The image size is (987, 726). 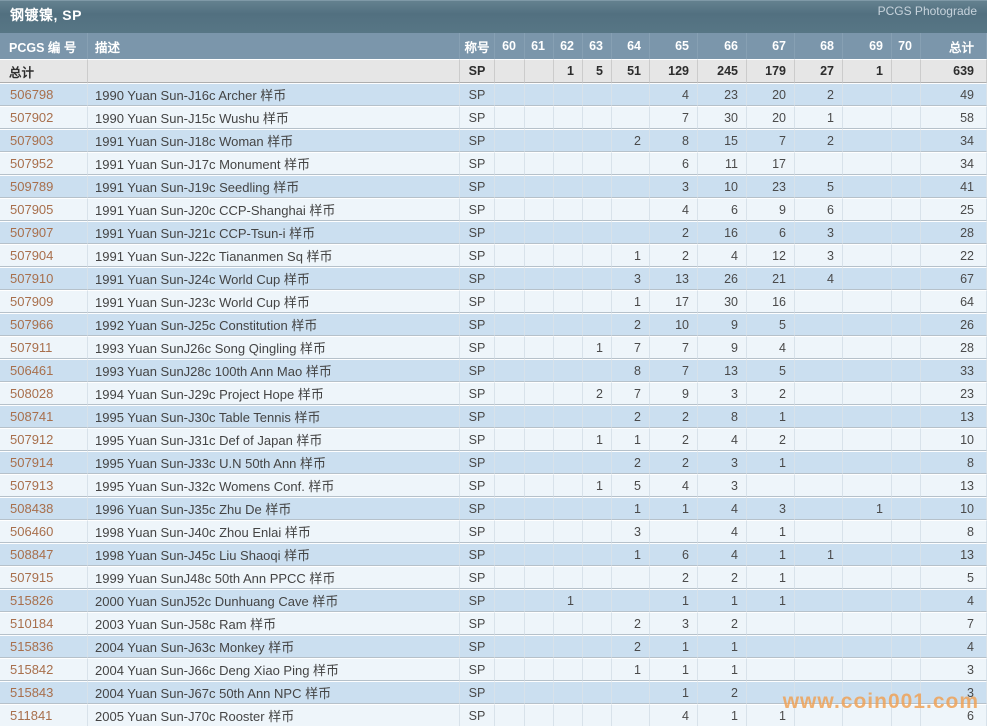 I want to click on table-row: 510184 2003 Yuan Sun-J58c Ram 样币 SP 2 3 2 7, so click(x=493, y=623).